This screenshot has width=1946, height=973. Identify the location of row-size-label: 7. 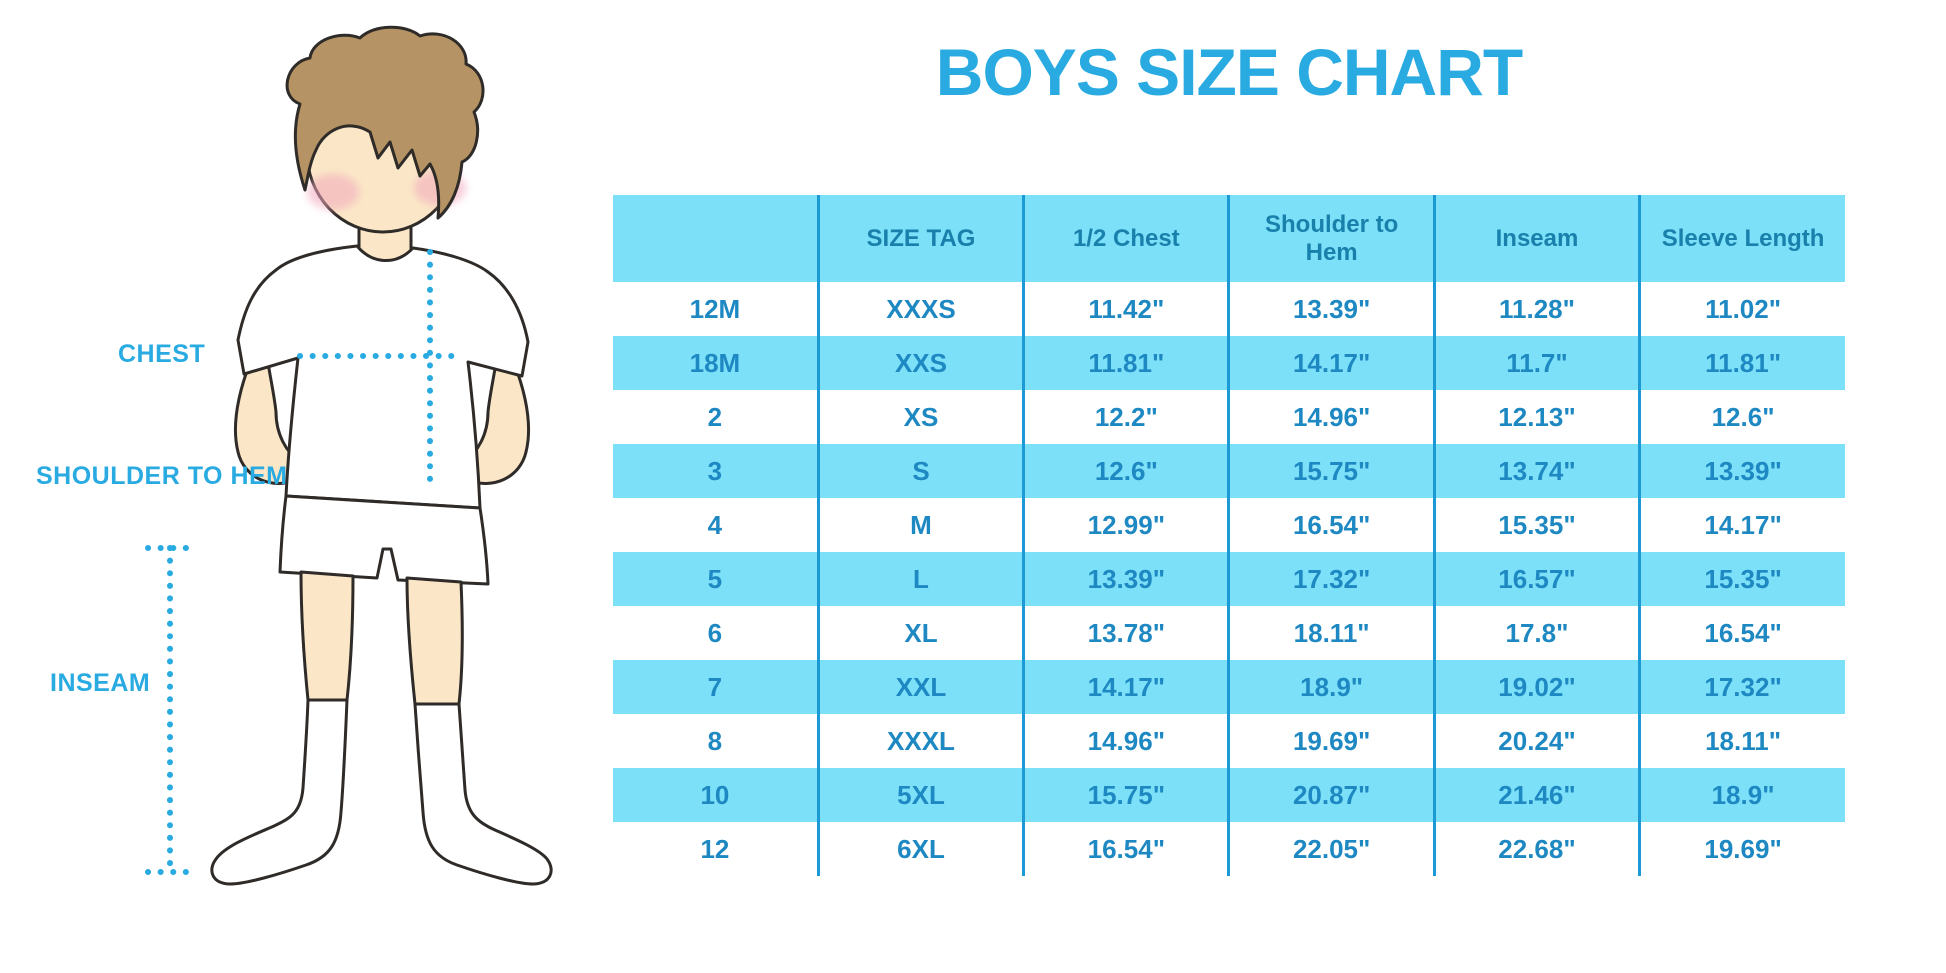
(716, 687).